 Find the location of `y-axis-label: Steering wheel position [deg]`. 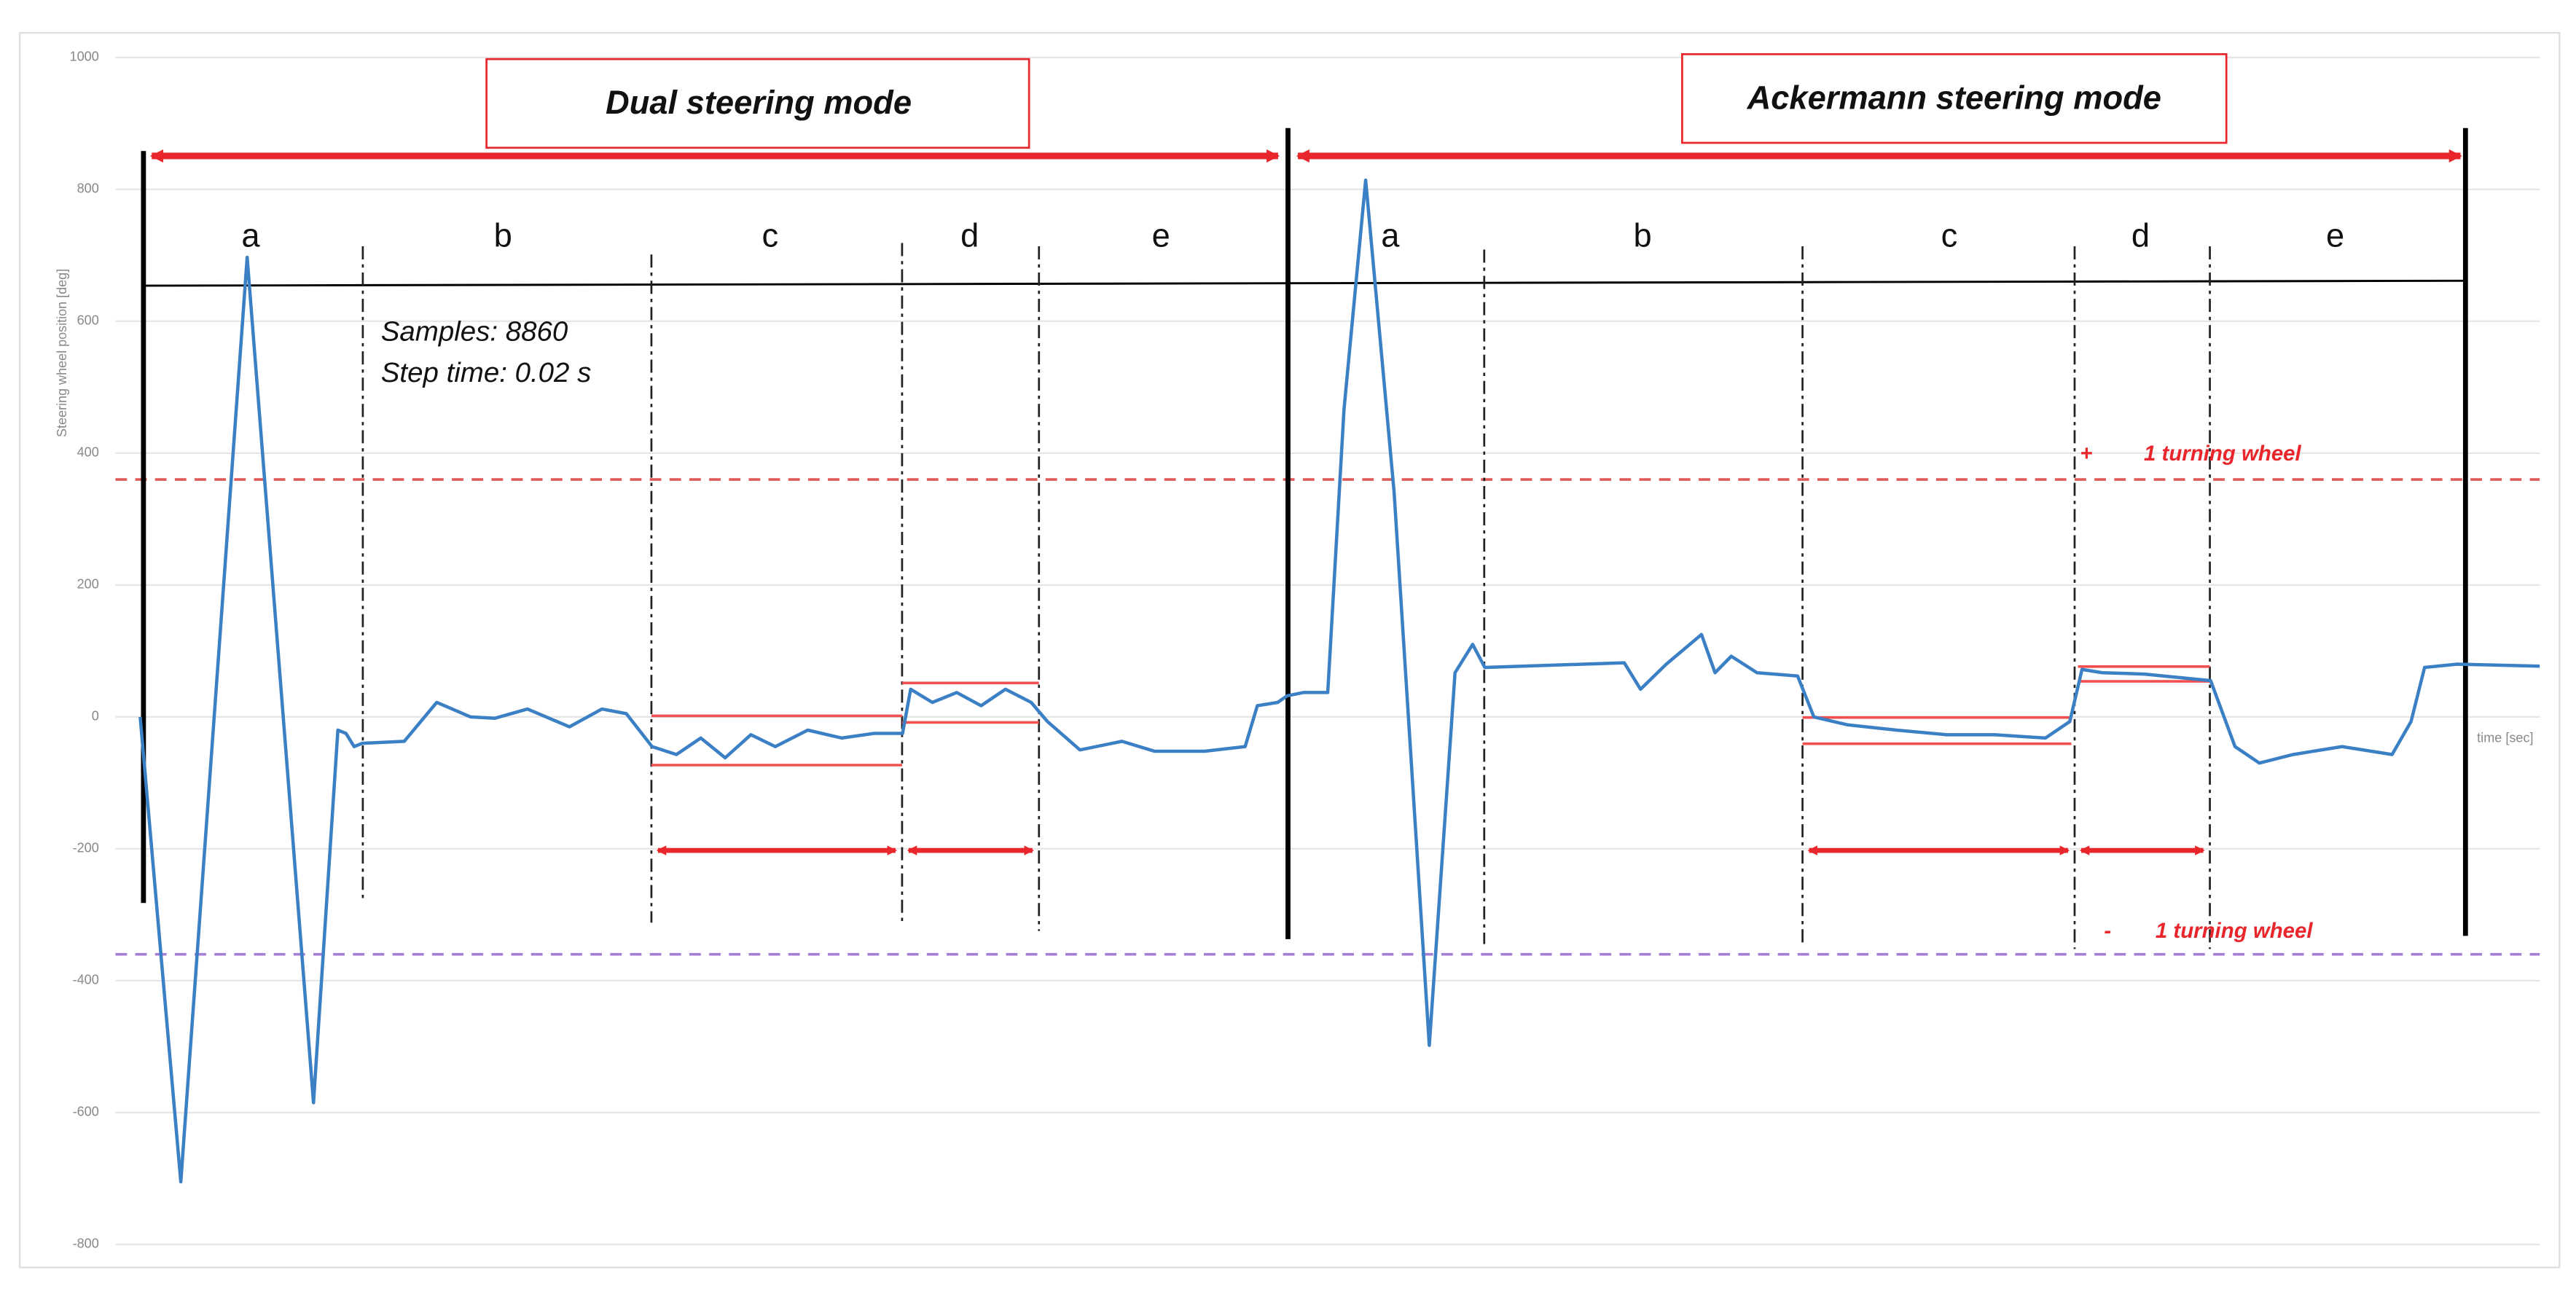

y-axis-label: Steering wheel position [deg] is located at coordinates (62, 353).